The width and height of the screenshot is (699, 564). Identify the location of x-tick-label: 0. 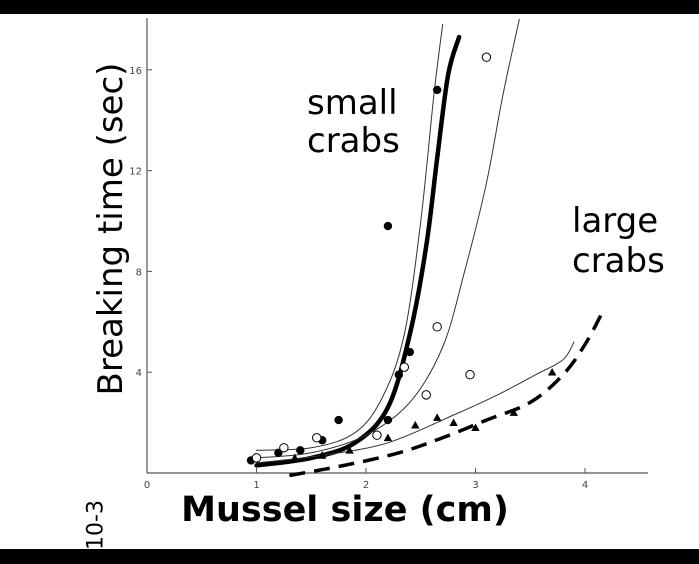
(147, 485).